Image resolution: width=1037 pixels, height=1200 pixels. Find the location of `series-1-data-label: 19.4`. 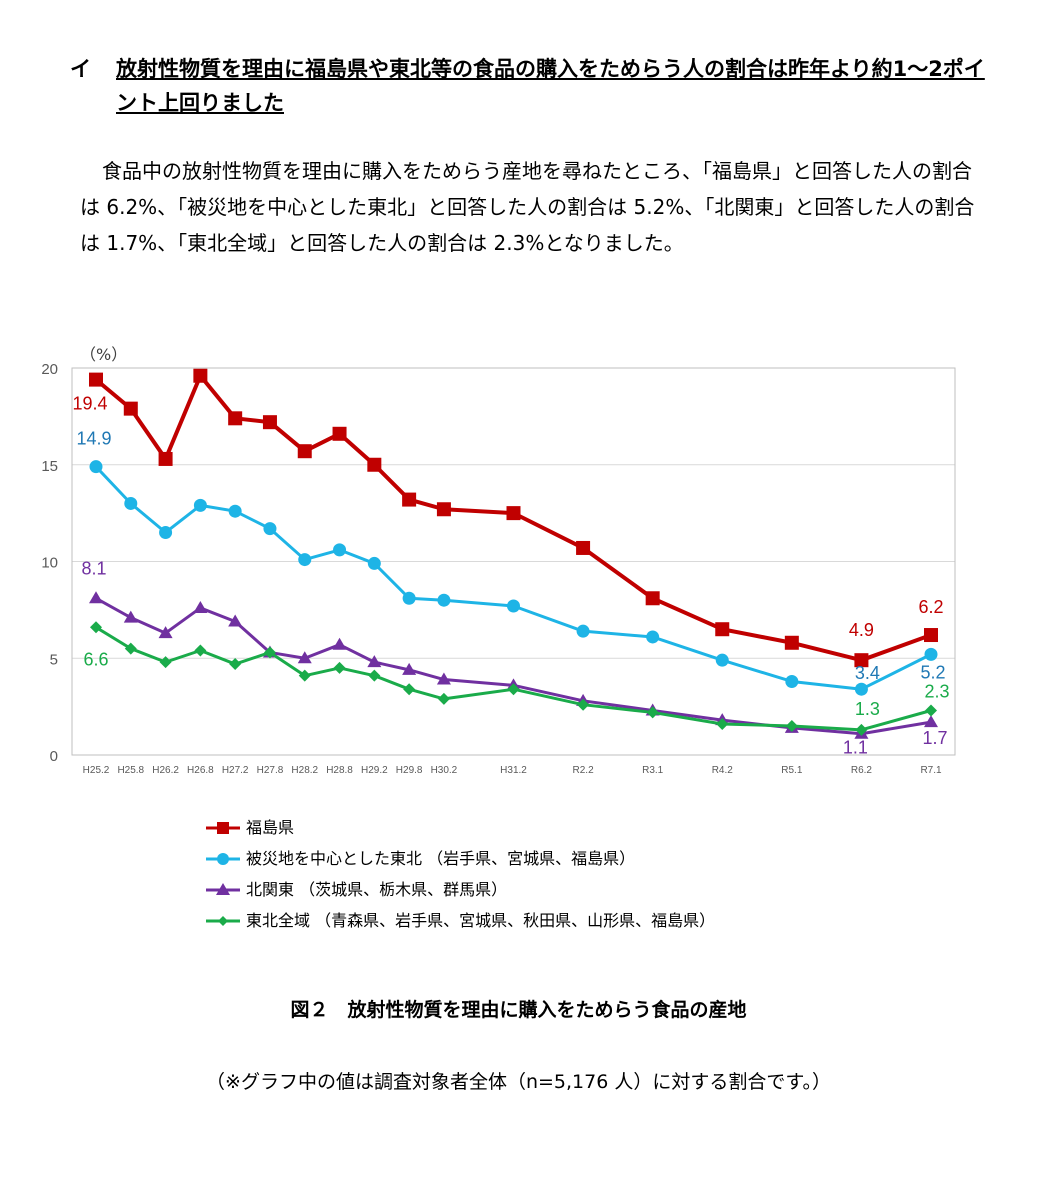

series-1-data-label: 19.4 is located at coordinates (89, 404).